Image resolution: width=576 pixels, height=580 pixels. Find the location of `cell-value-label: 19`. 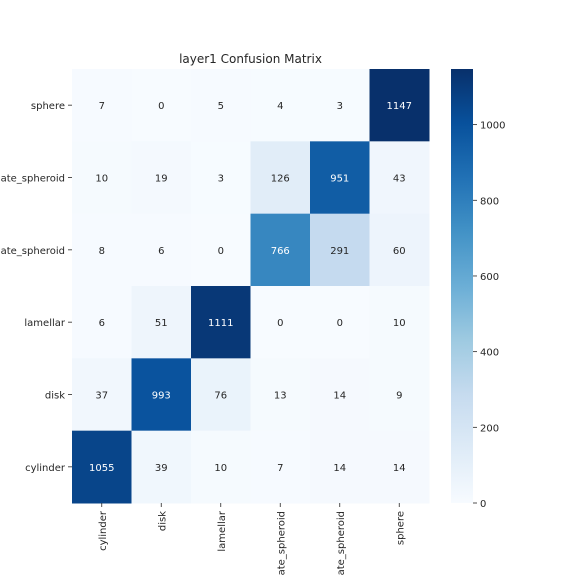

cell-value-label: 19 is located at coordinates (161, 179).